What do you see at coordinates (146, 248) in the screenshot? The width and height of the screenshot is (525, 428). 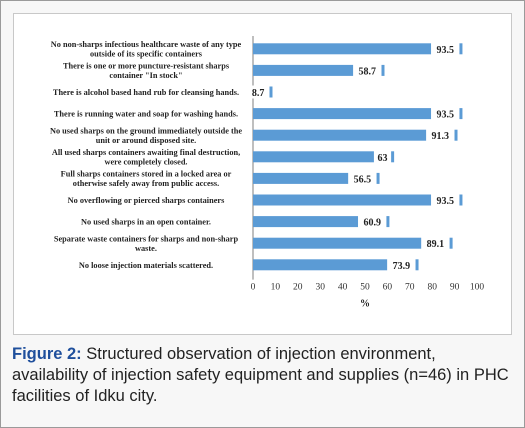 I see `category-label-line: waste.` at bounding box center [146, 248].